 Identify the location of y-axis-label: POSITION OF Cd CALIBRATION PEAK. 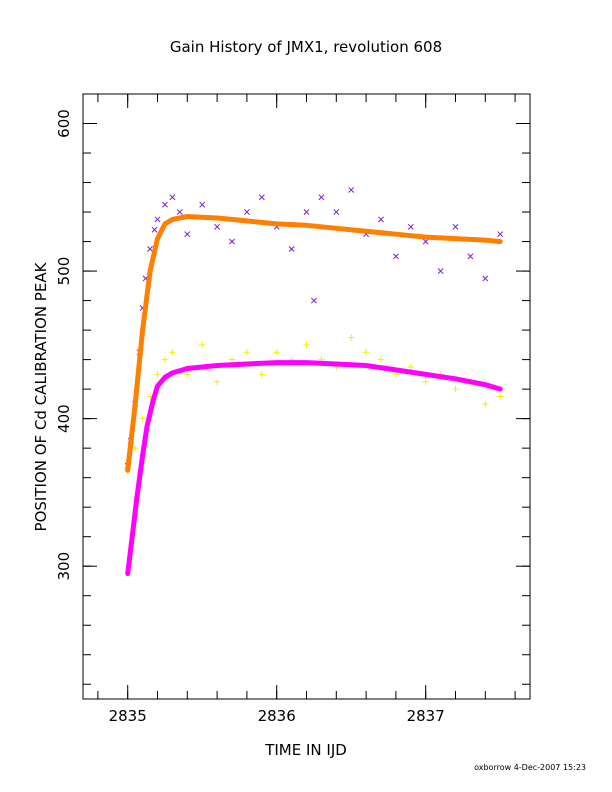
(41, 396).